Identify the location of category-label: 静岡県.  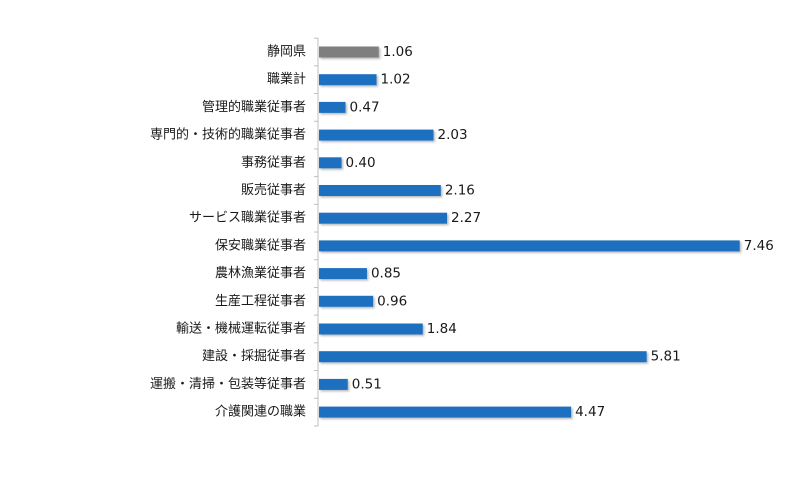
(286, 52).